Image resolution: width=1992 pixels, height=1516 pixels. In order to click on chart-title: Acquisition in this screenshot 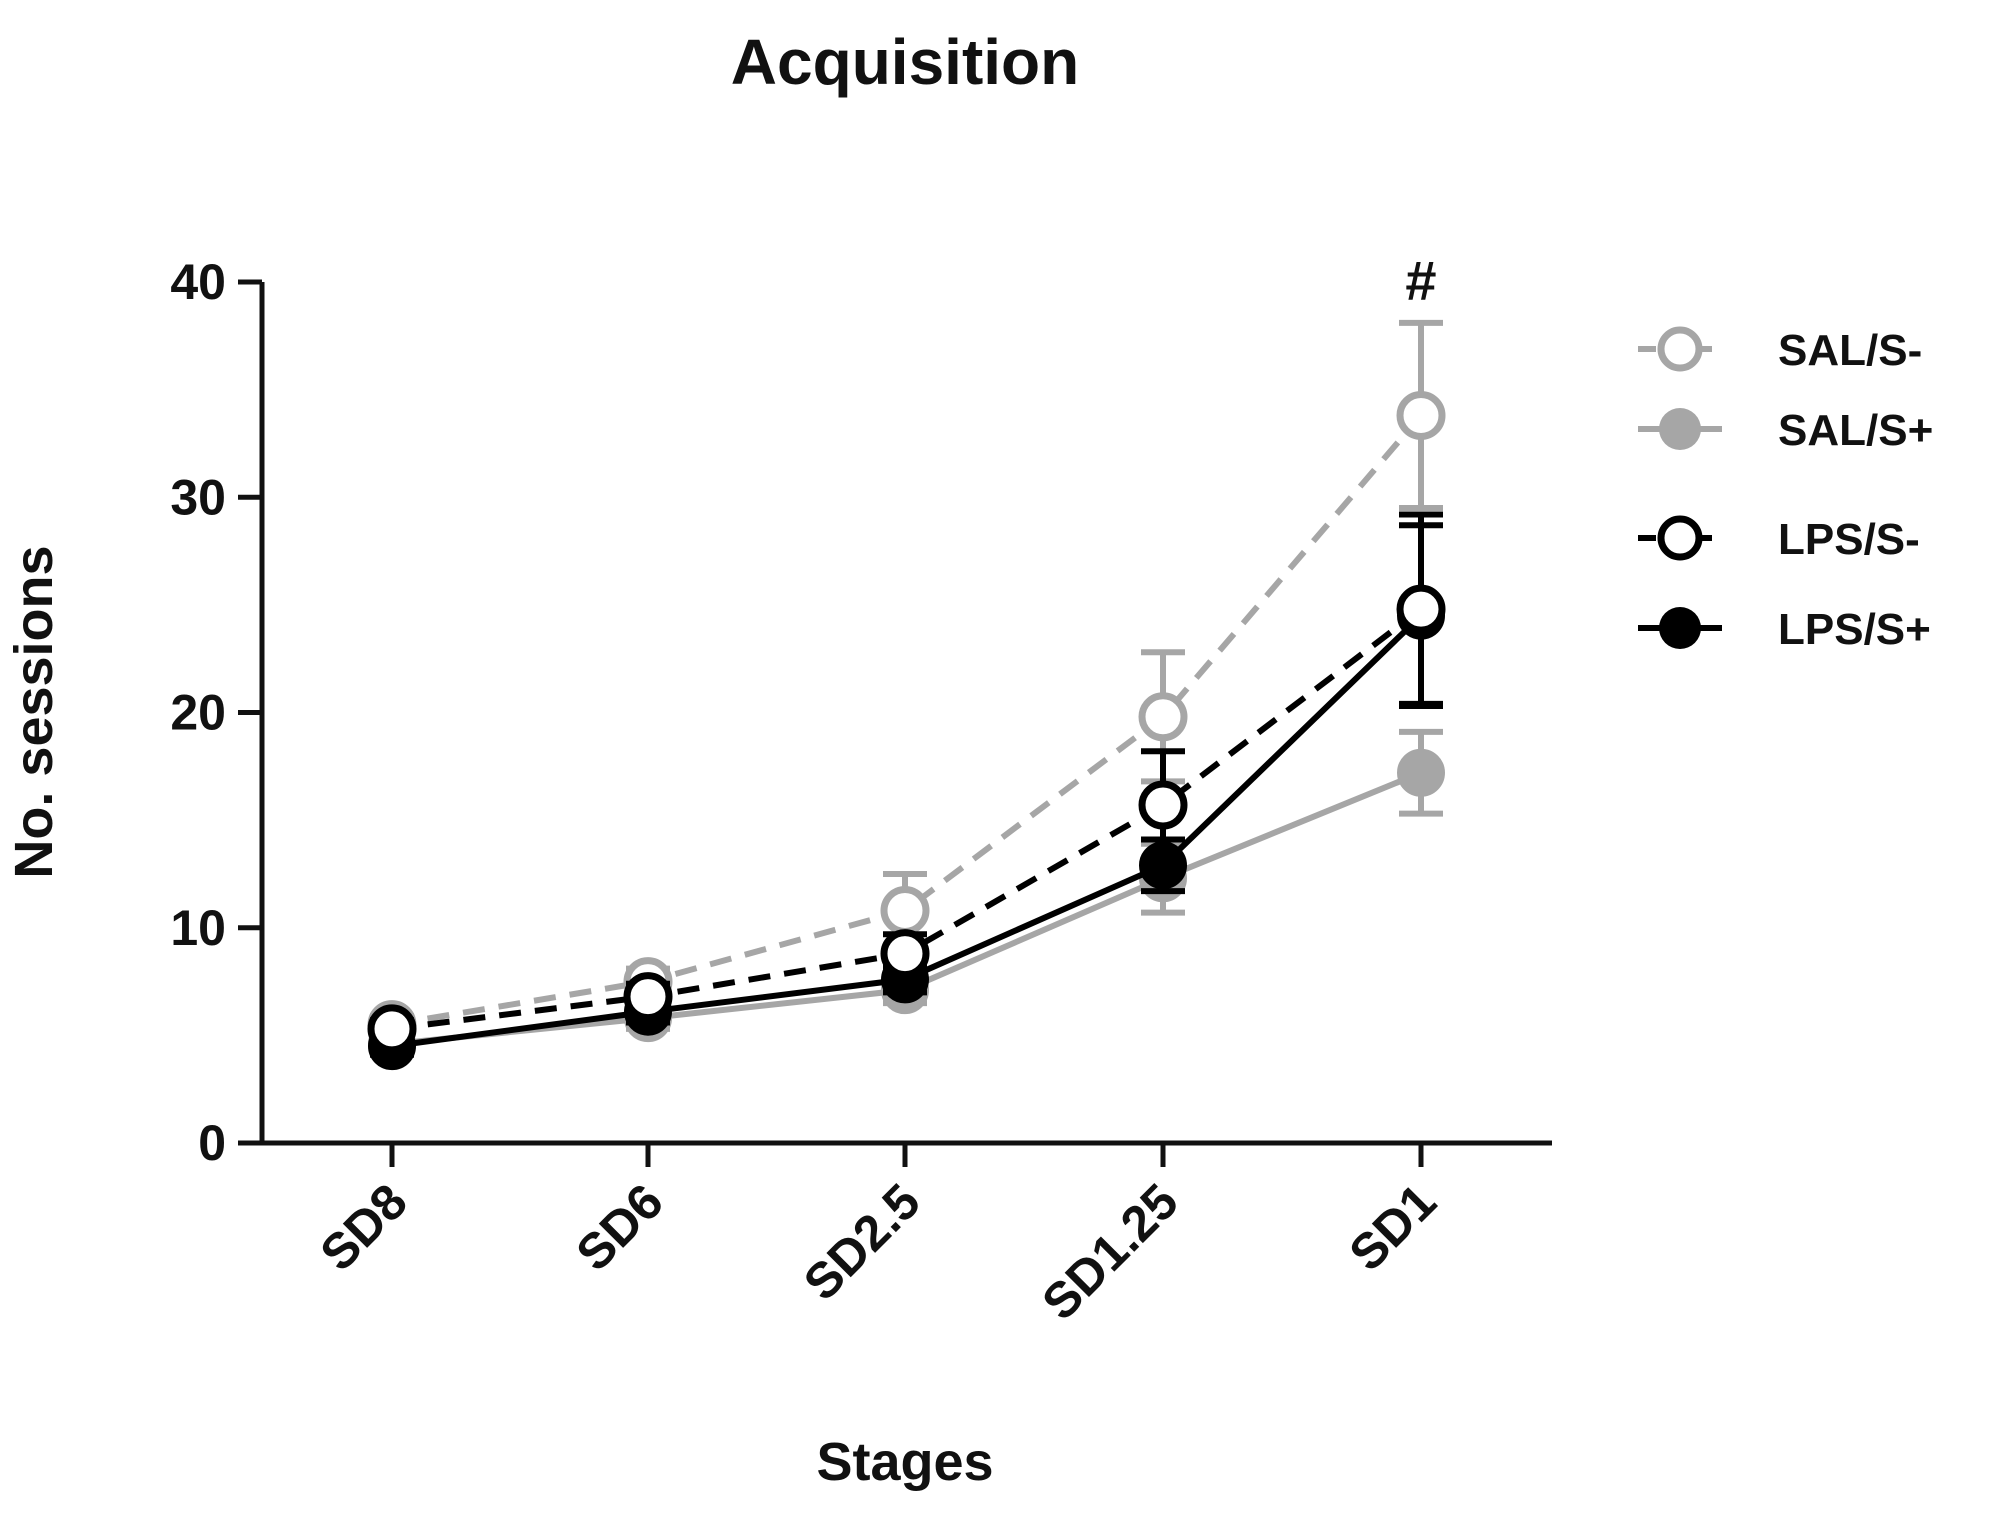, I will do `click(905, 62)`.